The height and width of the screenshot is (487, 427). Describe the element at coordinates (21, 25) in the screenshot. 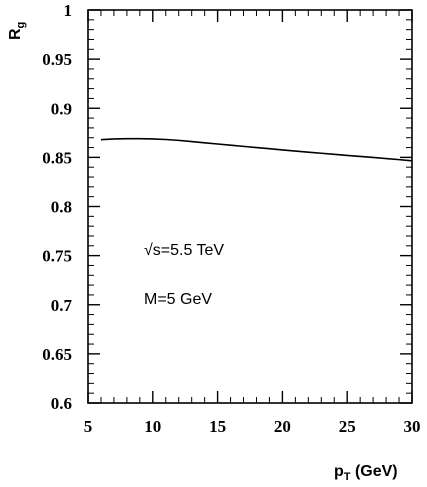

I see `y-axis-label-sub: g` at that location.